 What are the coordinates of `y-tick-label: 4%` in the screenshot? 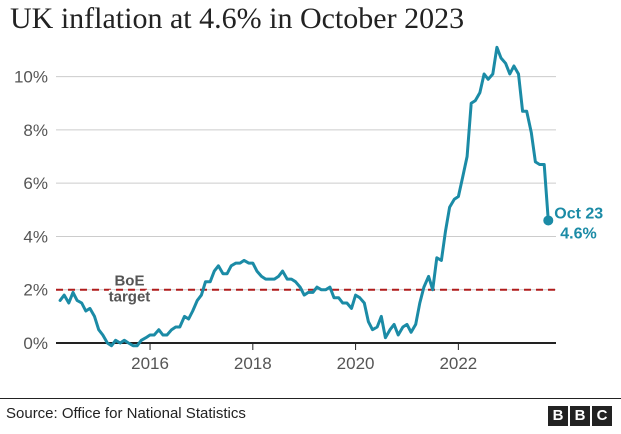 It's located at (35, 236).